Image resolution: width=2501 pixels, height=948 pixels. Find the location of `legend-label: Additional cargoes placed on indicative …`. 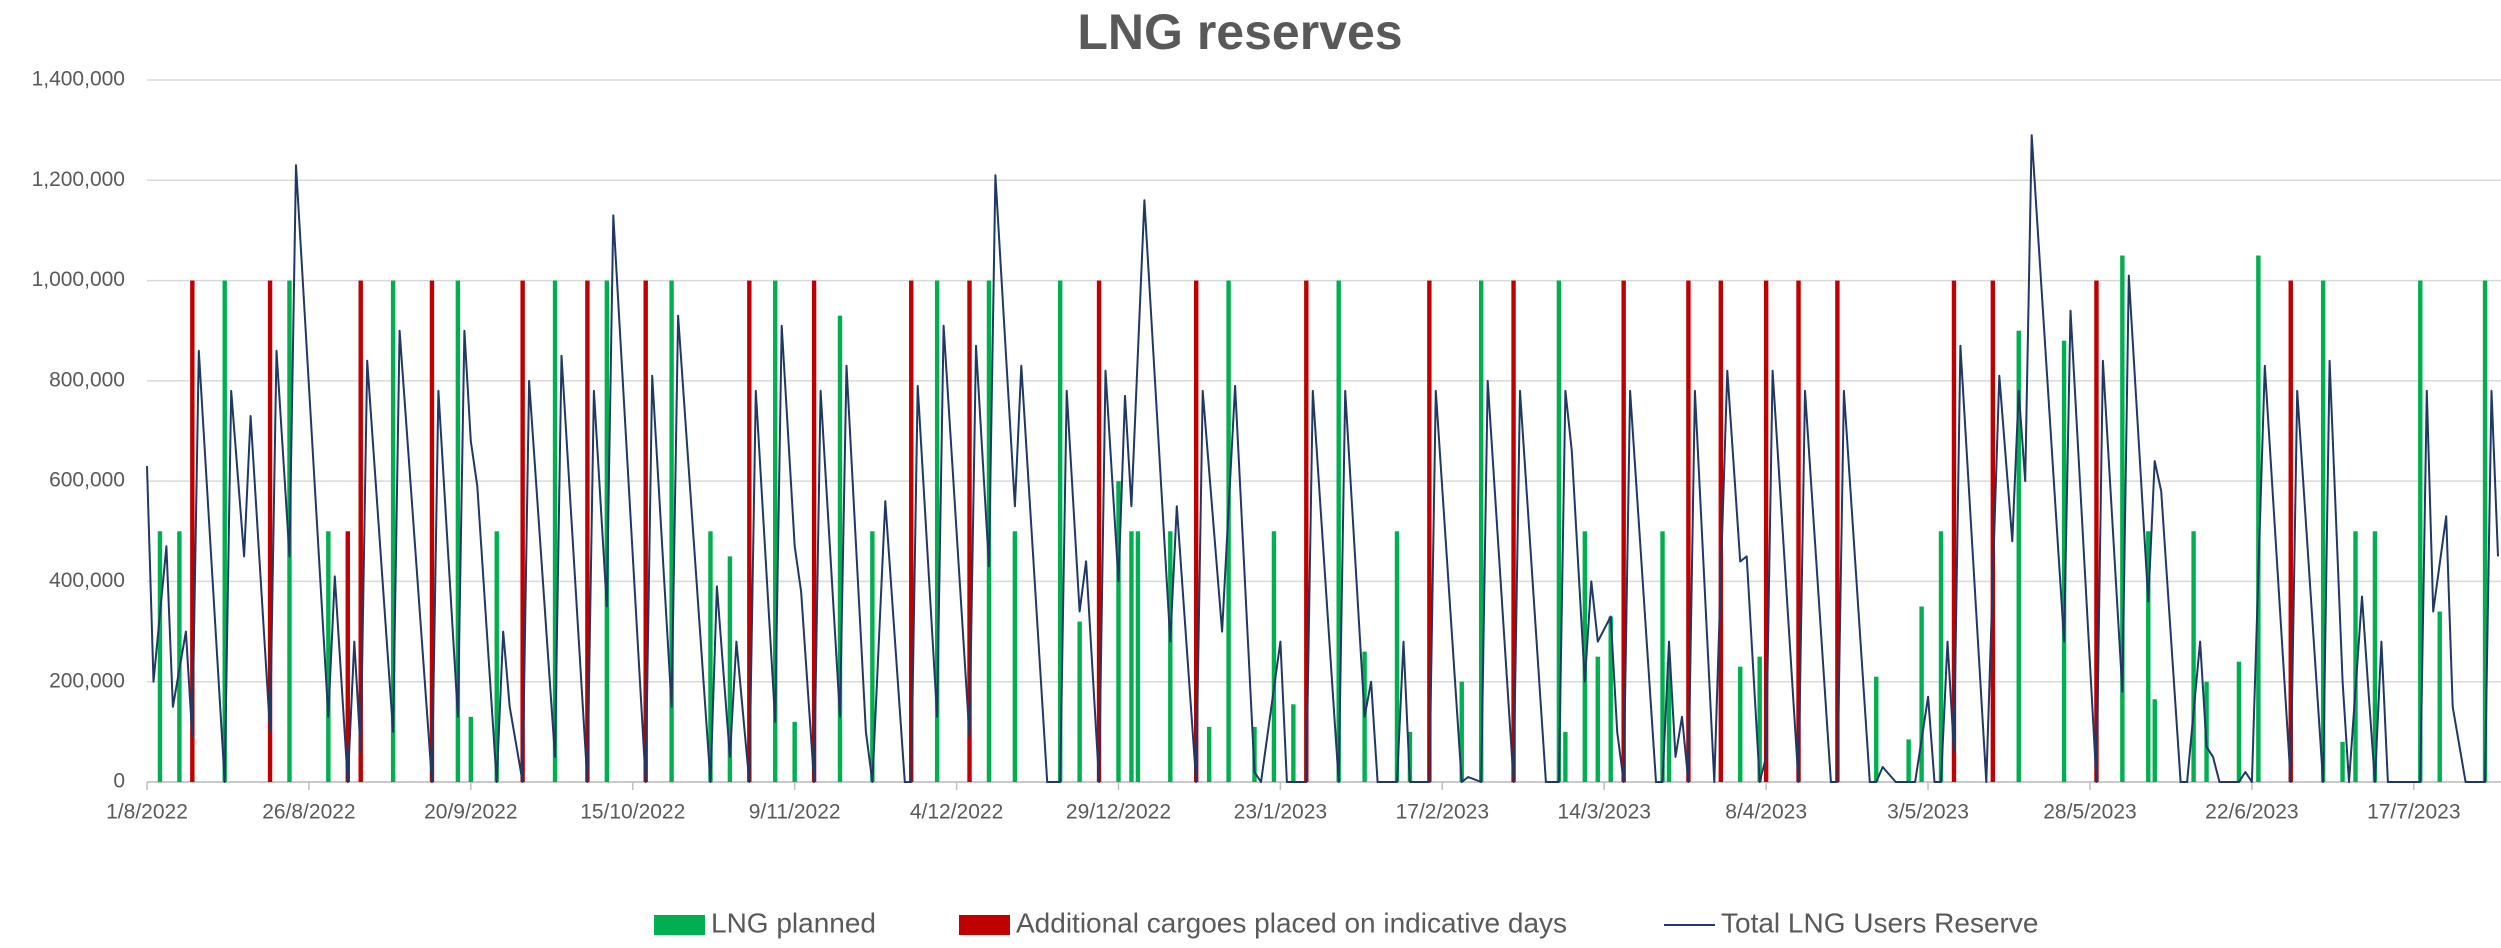

legend-label: Additional cargoes placed on indicative … is located at coordinates (1291, 922).